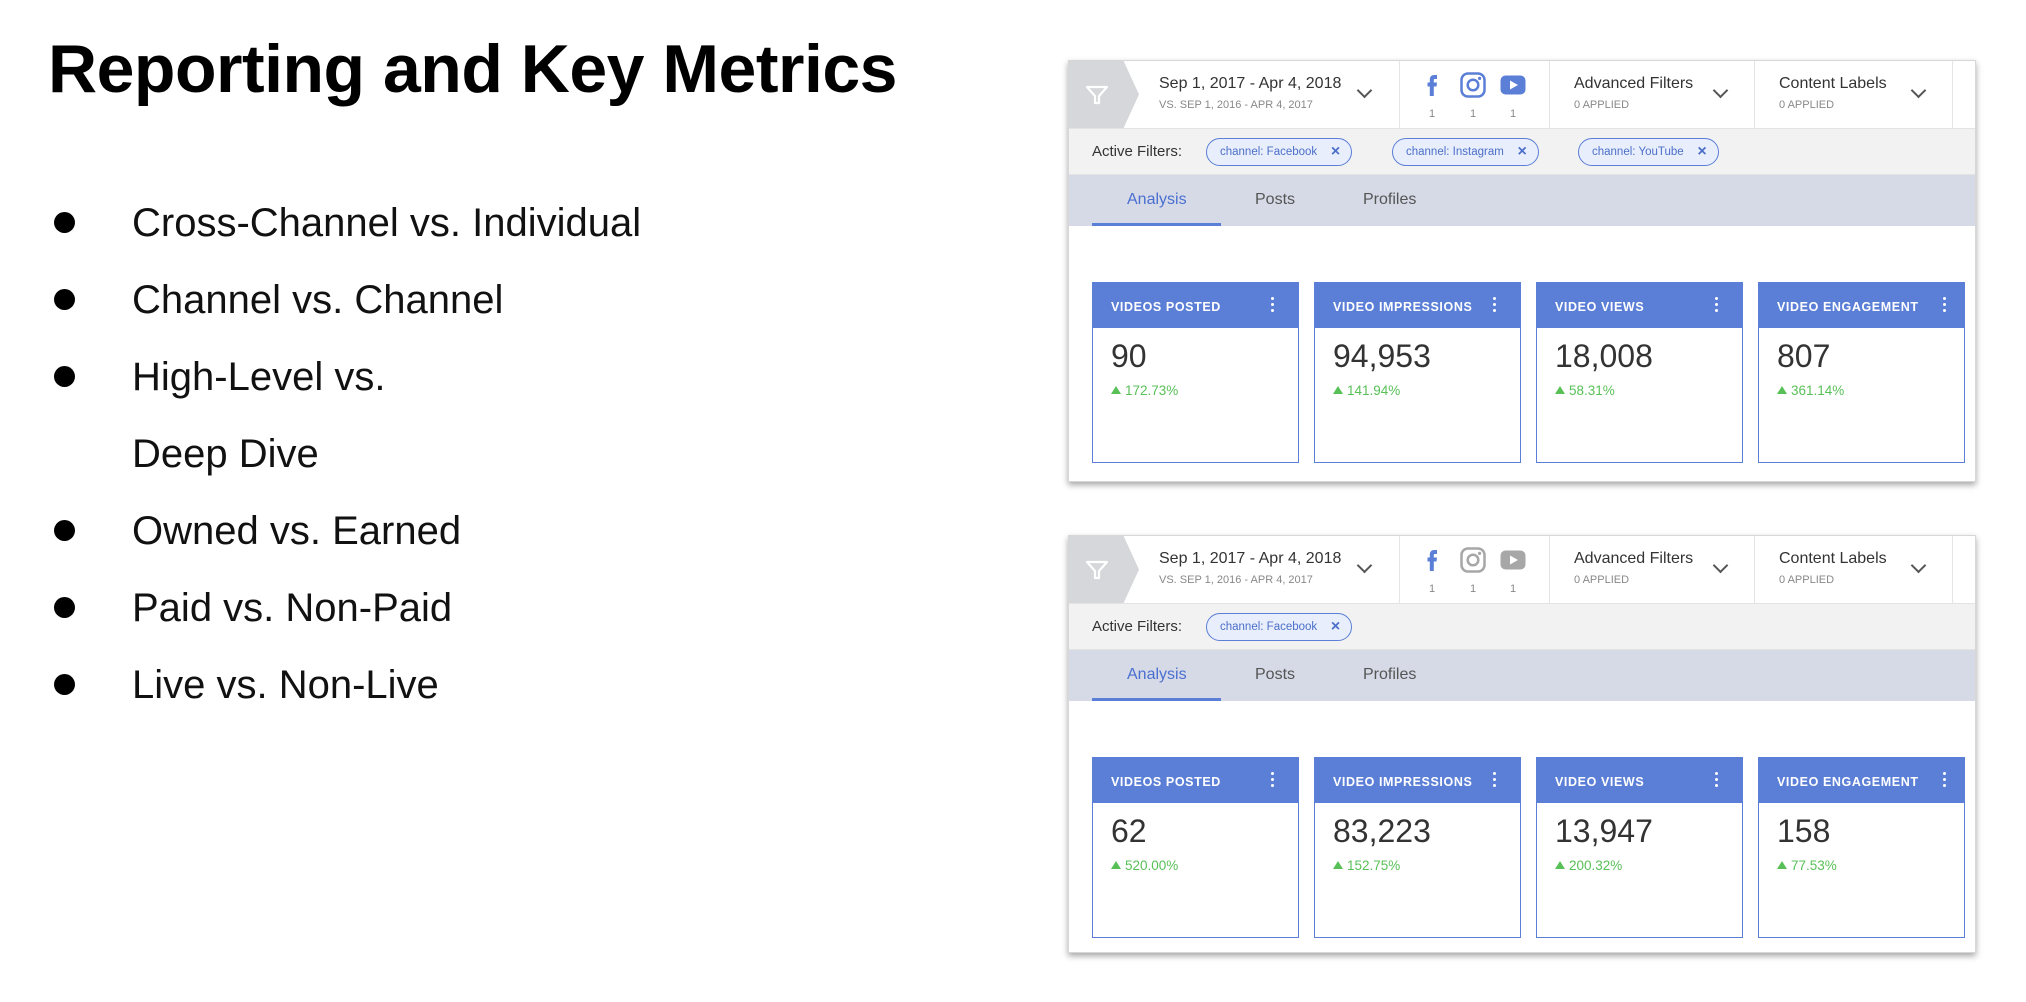 The height and width of the screenshot is (1002, 2026). What do you see at coordinates (1417, 305) in the screenshot?
I see `card-header: VIDEO IMPRESSIONS` at bounding box center [1417, 305].